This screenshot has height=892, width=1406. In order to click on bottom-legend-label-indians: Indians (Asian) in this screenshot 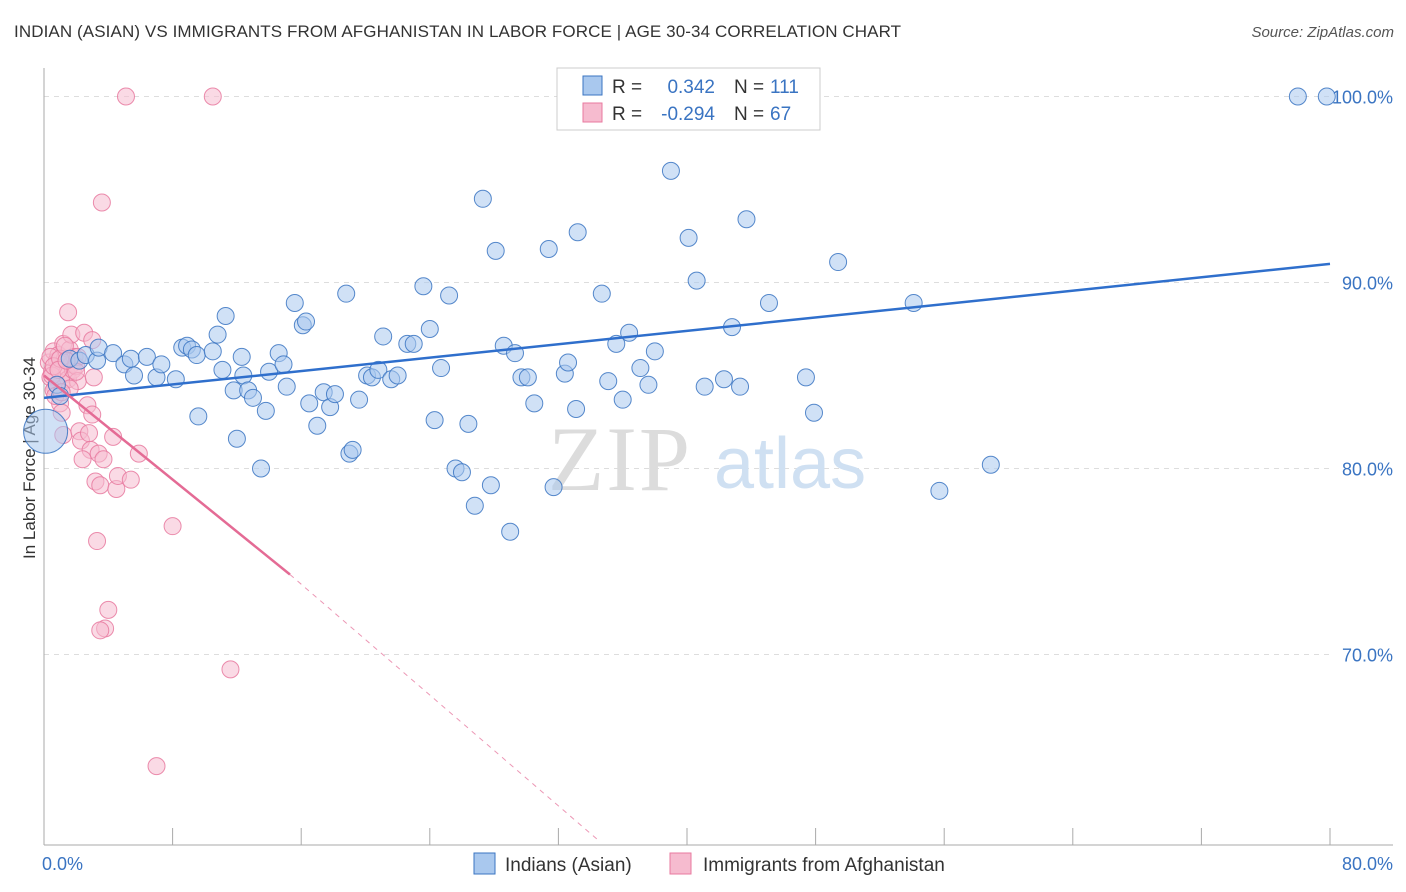, I will do `click(568, 865)`.